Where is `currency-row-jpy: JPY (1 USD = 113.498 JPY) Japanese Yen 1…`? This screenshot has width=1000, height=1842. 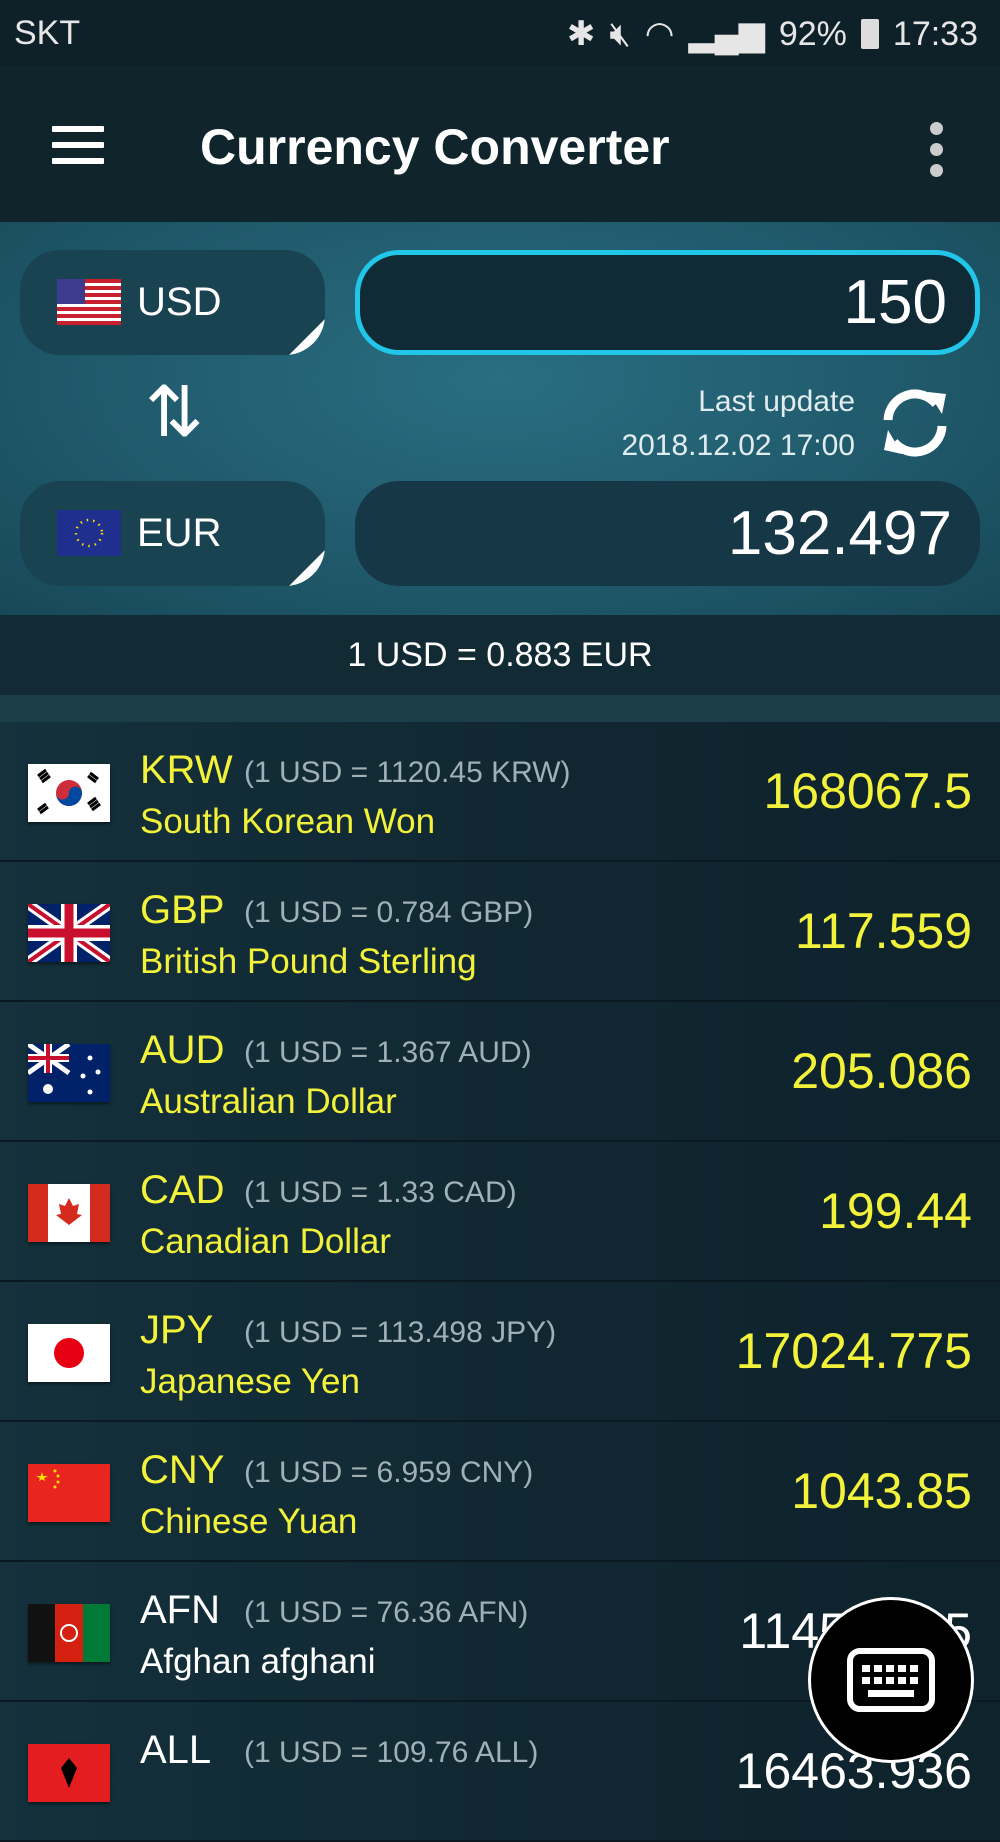
currency-row-jpy: JPY (1 USD = 113.498 JPY) Japanese Yen 1… is located at coordinates (500, 1352).